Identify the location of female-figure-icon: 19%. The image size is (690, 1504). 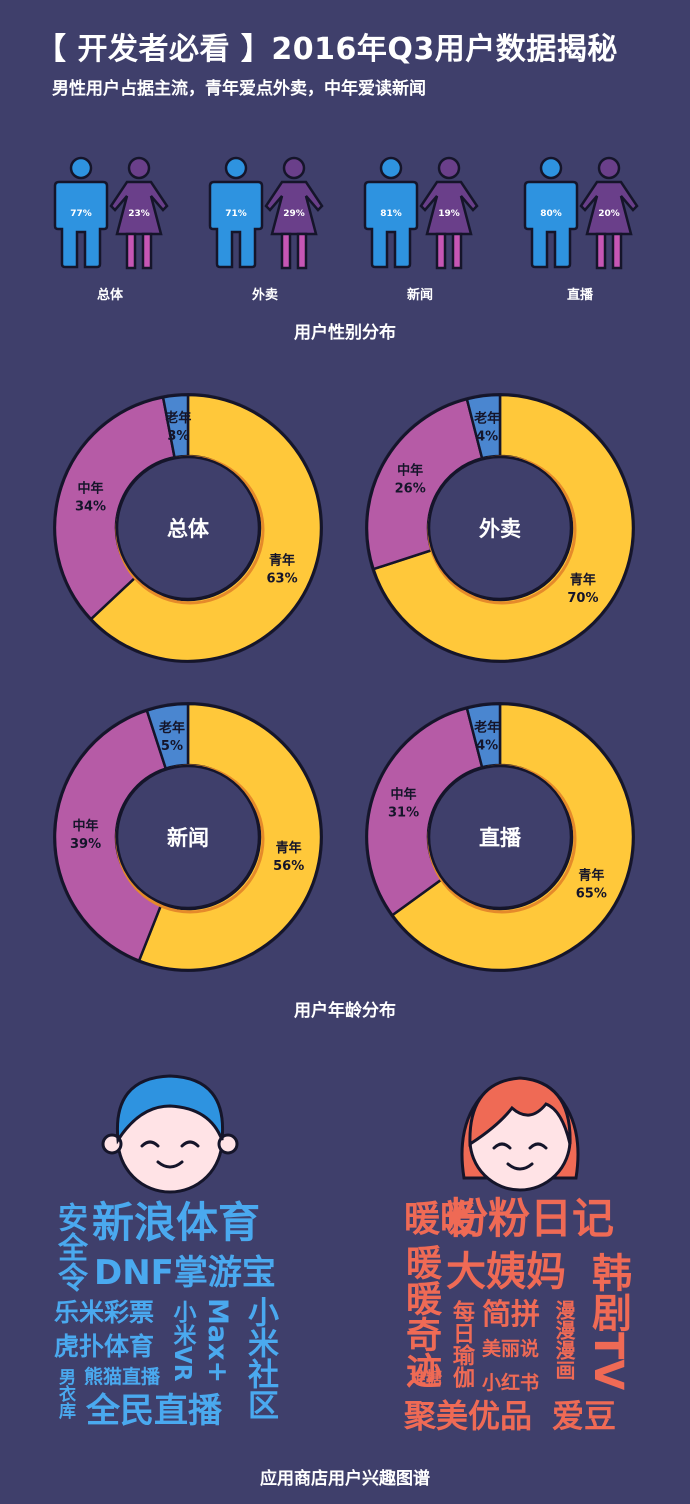
(449, 213).